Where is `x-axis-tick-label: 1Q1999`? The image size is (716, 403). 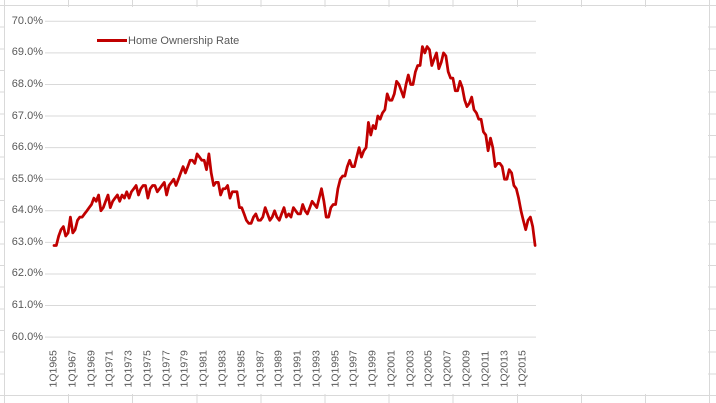
x-axis-tick-label: 1Q1999 is located at coordinates (372, 368).